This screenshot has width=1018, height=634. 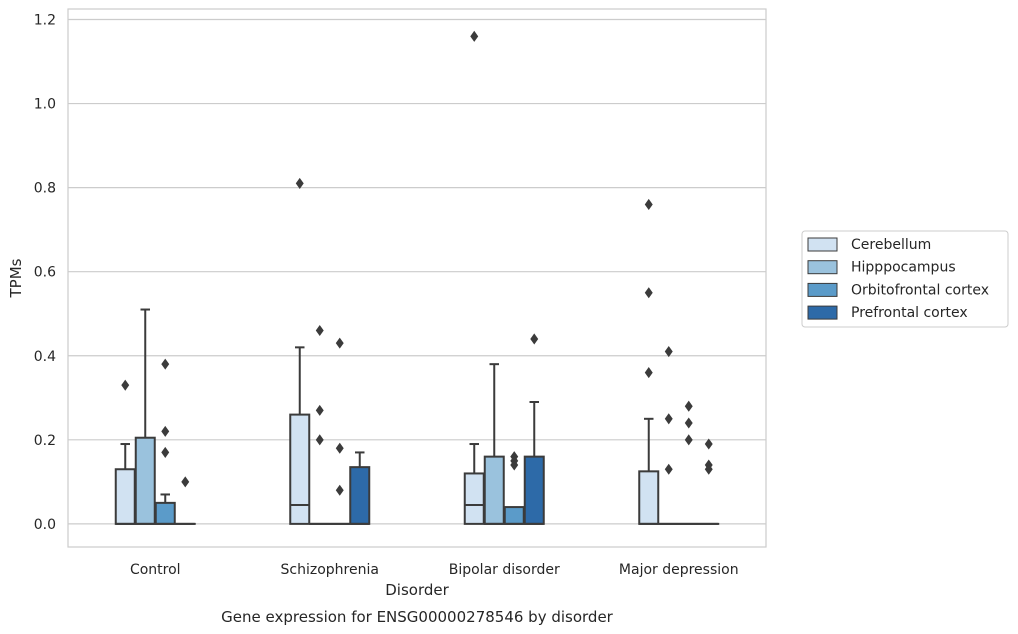 I want to click on y-tick-label: 0.6, so click(x=45, y=273).